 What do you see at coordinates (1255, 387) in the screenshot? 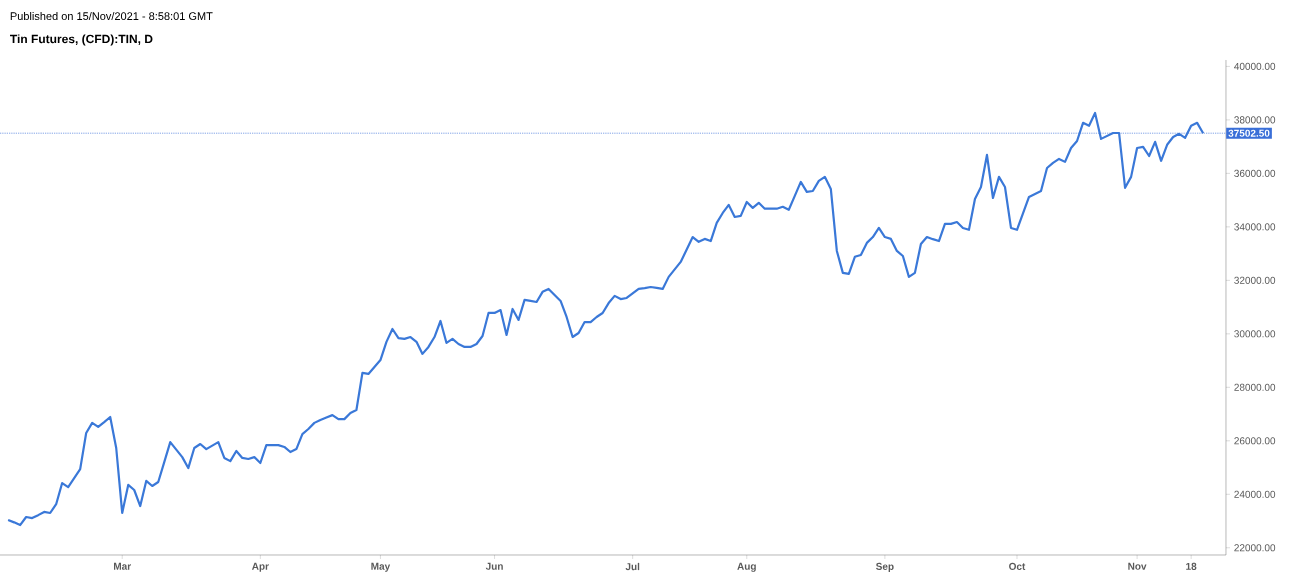
I see `y-tick-label: 28000.00` at bounding box center [1255, 387].